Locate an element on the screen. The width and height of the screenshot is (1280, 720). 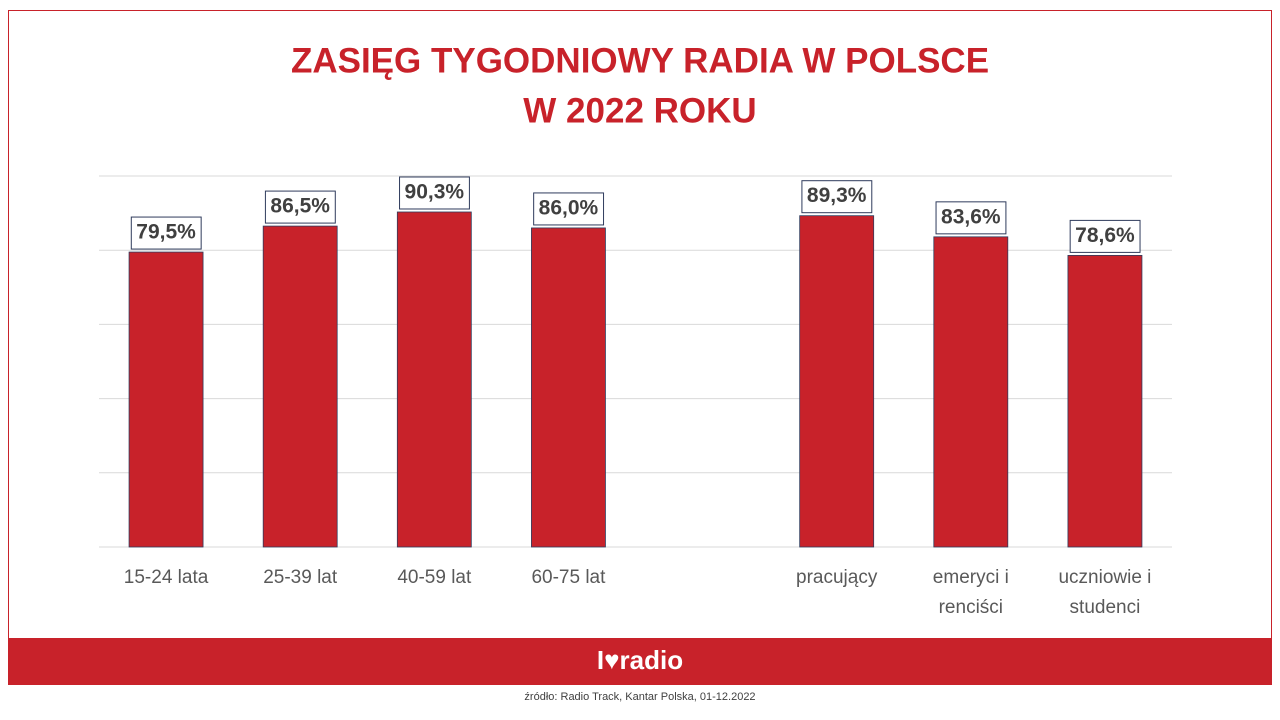
value-label: 86,5% is located at coordinates (300, 206).